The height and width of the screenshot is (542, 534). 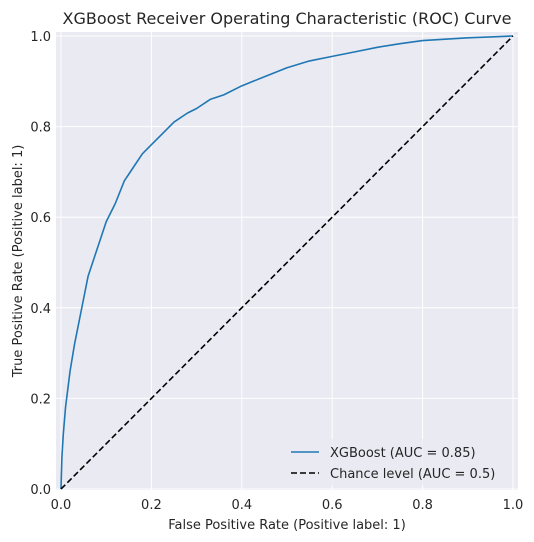 What do you see at coordinates (332, 505) in the screenshot?
I see `x-tick-label: 0.6` at bounding box center [332, 505].